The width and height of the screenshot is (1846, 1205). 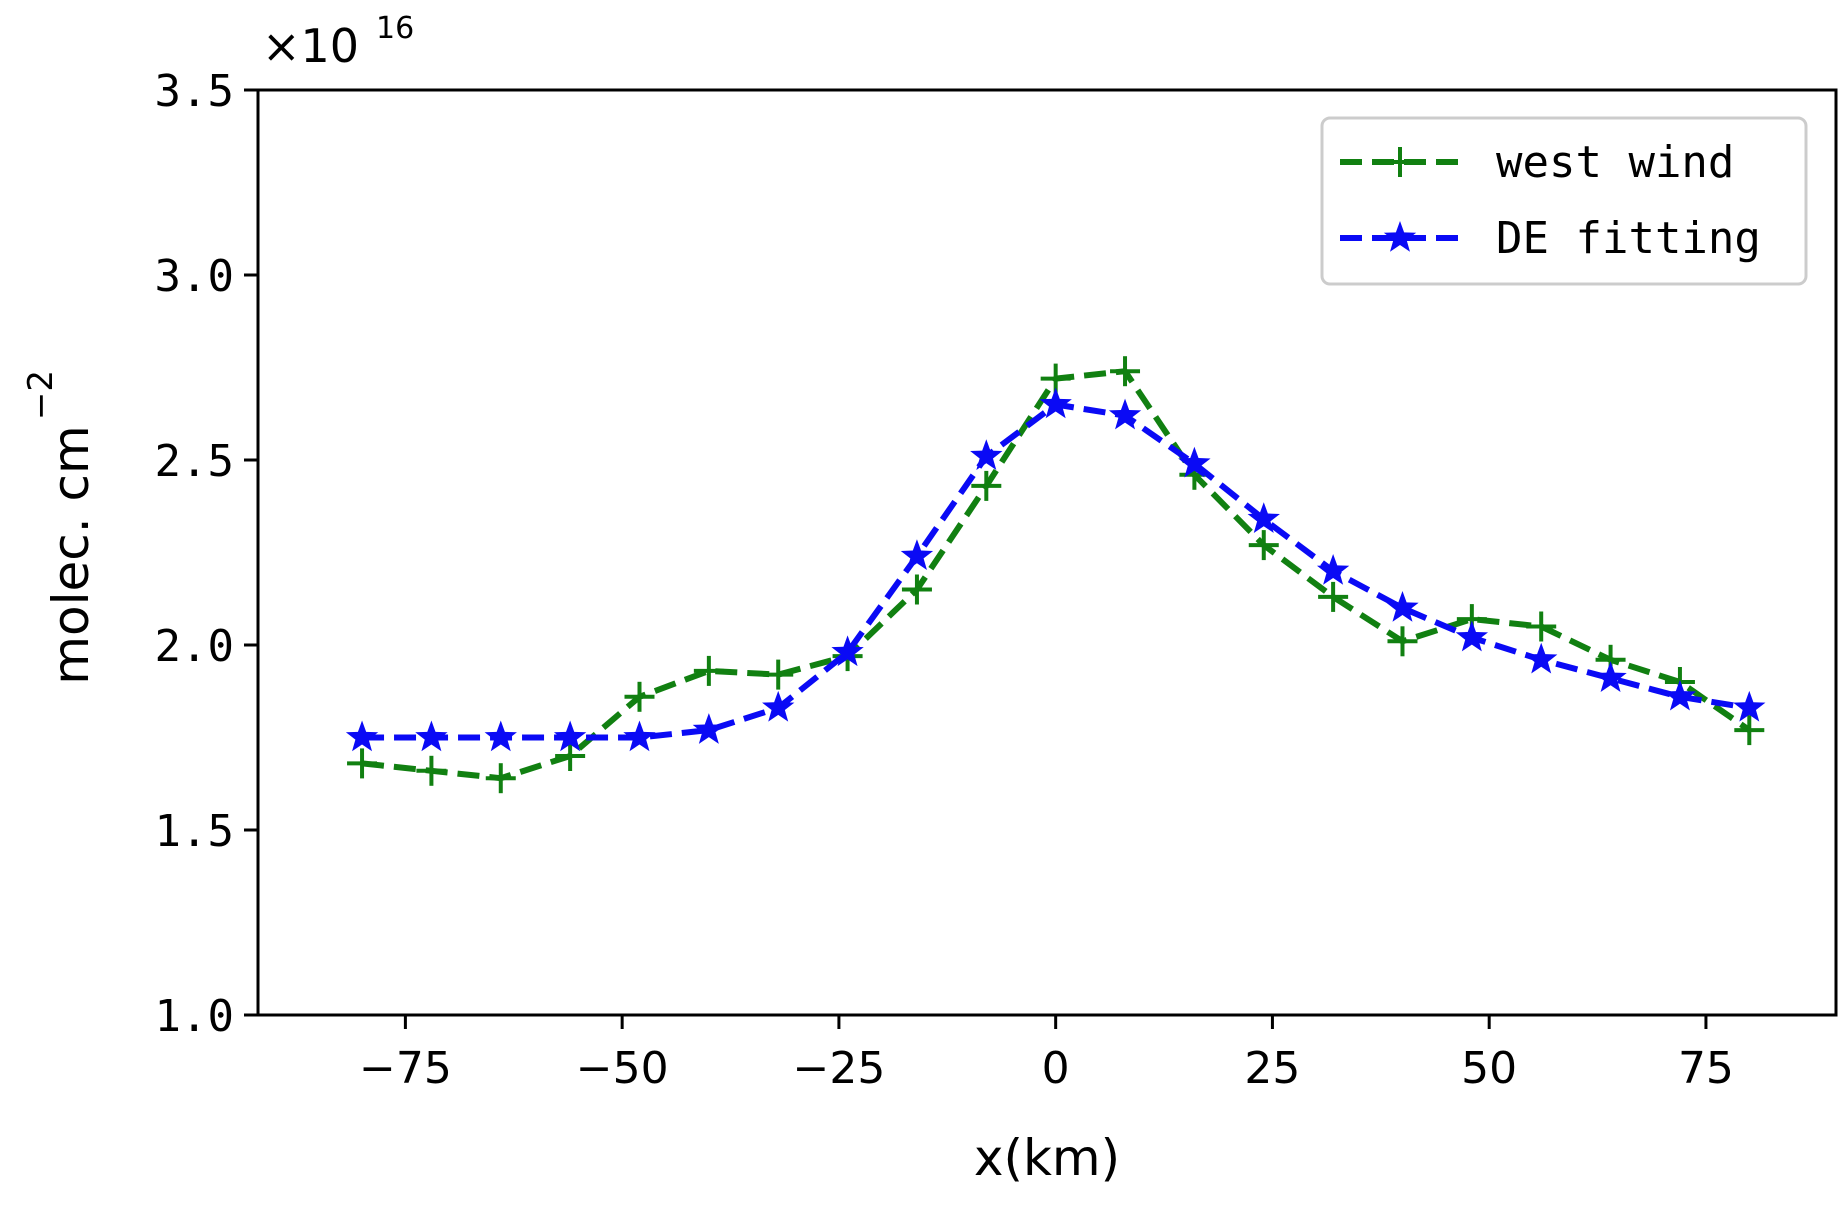 I want to click on y-tick-label: 3.5, so click(x=194, y=91).